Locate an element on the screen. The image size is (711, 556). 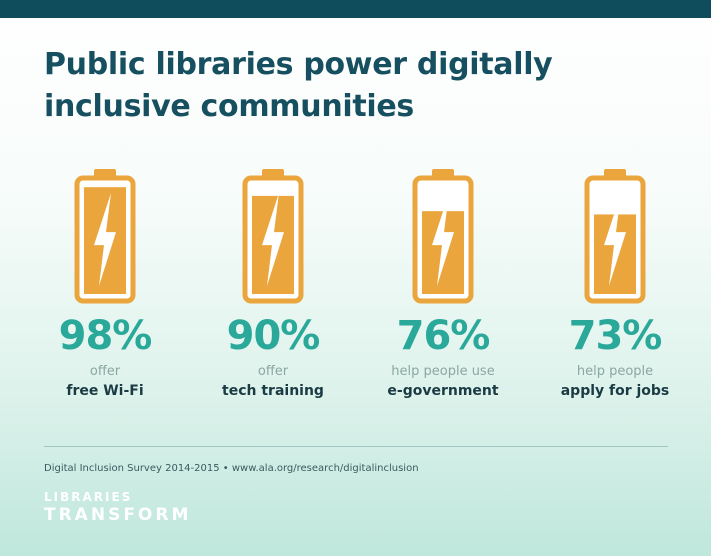
stat-e-government: 76% help people use e-government is located at coordinates (443, 293).